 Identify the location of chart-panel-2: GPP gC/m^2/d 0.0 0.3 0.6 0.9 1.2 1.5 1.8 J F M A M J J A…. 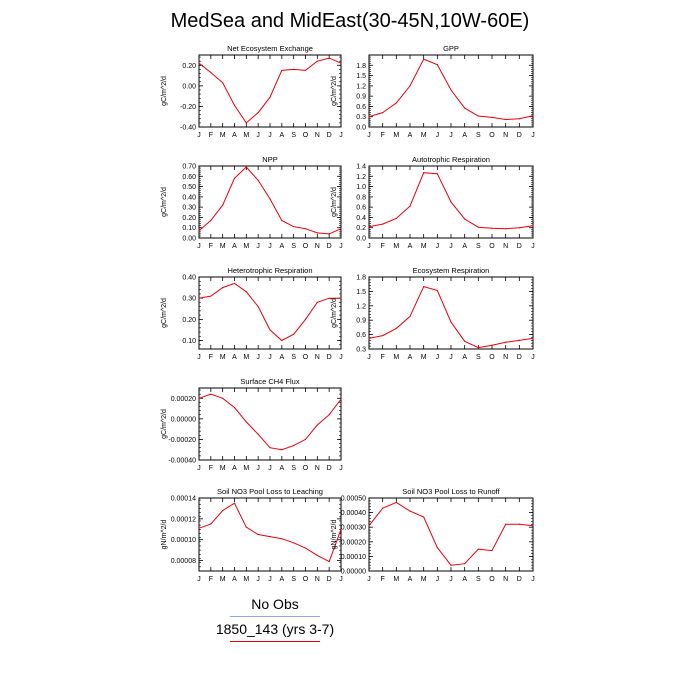
(433, 91).